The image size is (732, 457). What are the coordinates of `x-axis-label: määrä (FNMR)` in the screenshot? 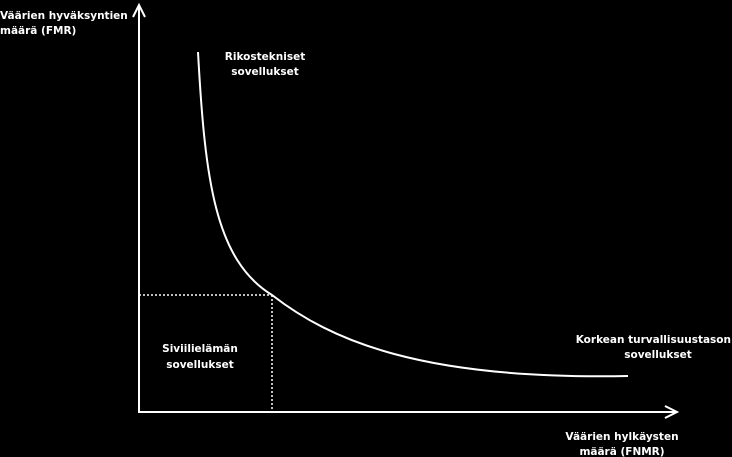 It's located at (621, 451).